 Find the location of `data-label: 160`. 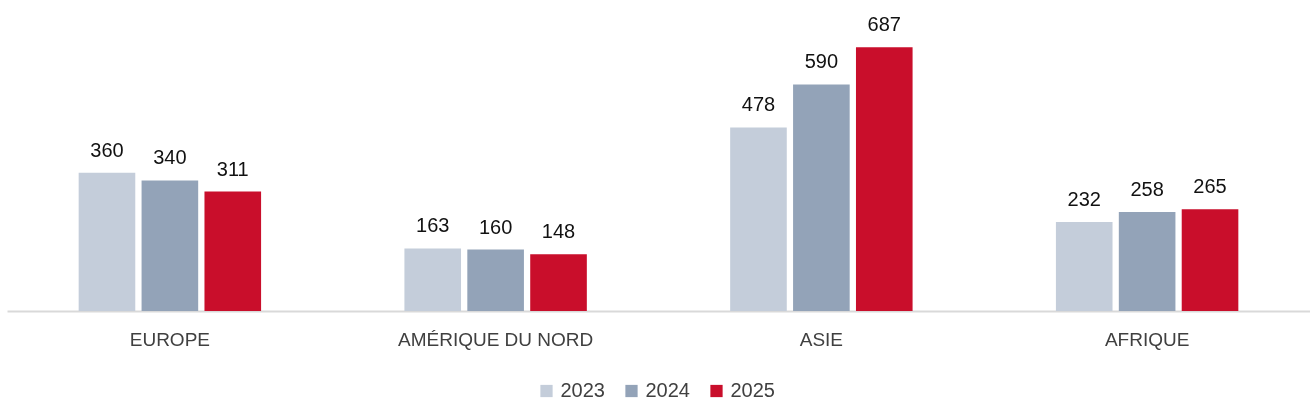

data-label: 160 is located at coordinates (495, 226).